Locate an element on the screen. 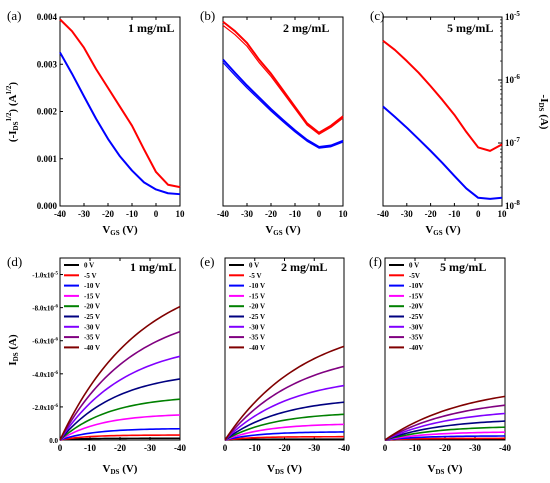 This screenshot has width=550, height=483. transfer-ylabel-left-sup2: 1/2 is located at coordinates (9, 89).